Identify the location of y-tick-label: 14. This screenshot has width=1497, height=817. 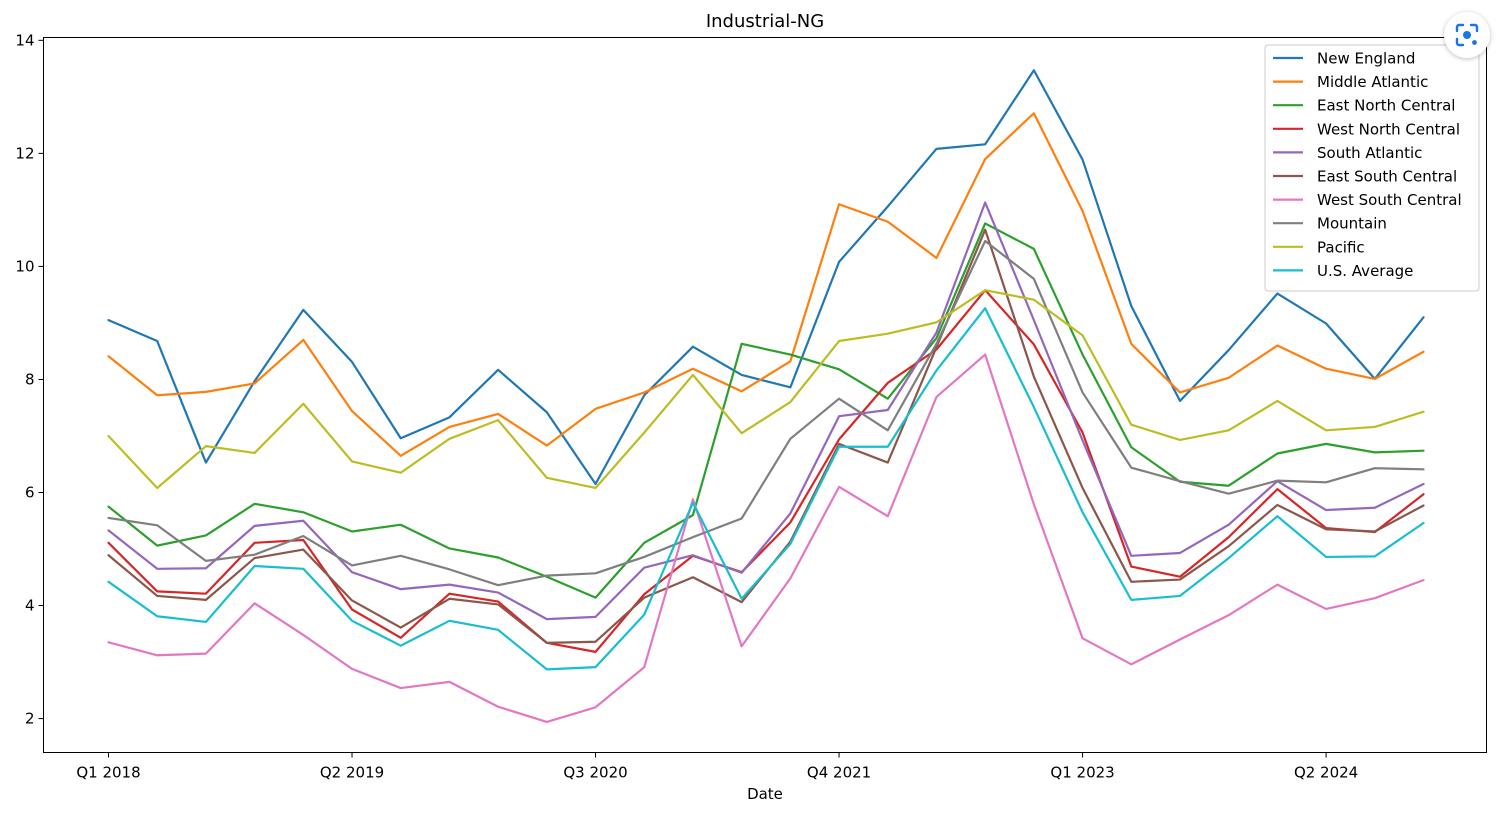
(24, 40).